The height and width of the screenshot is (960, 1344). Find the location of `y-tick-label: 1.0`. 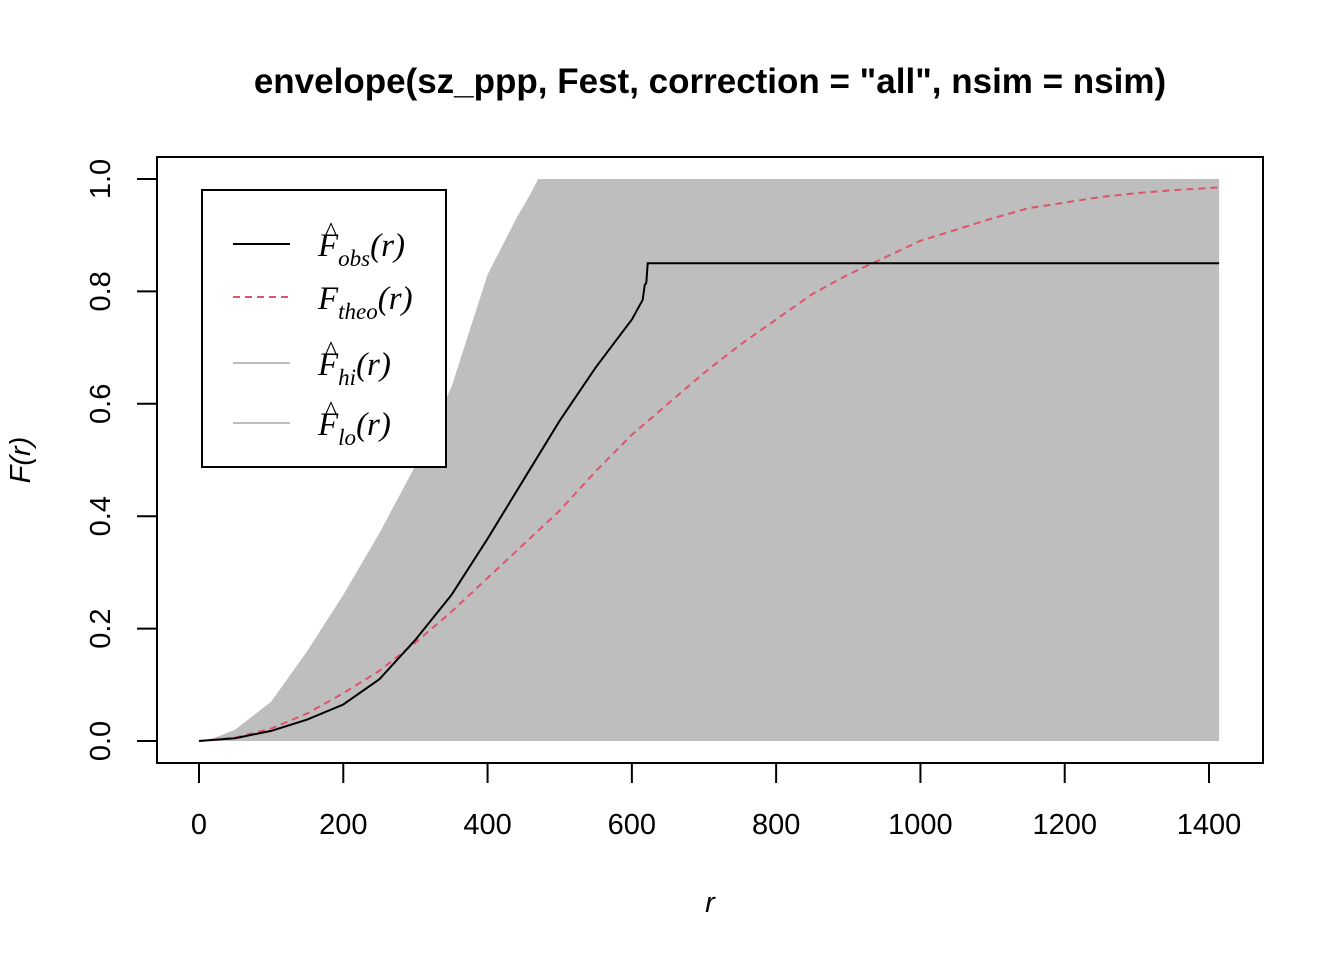

y-tick-label: 1.0 is located at coordinates (101, 179).